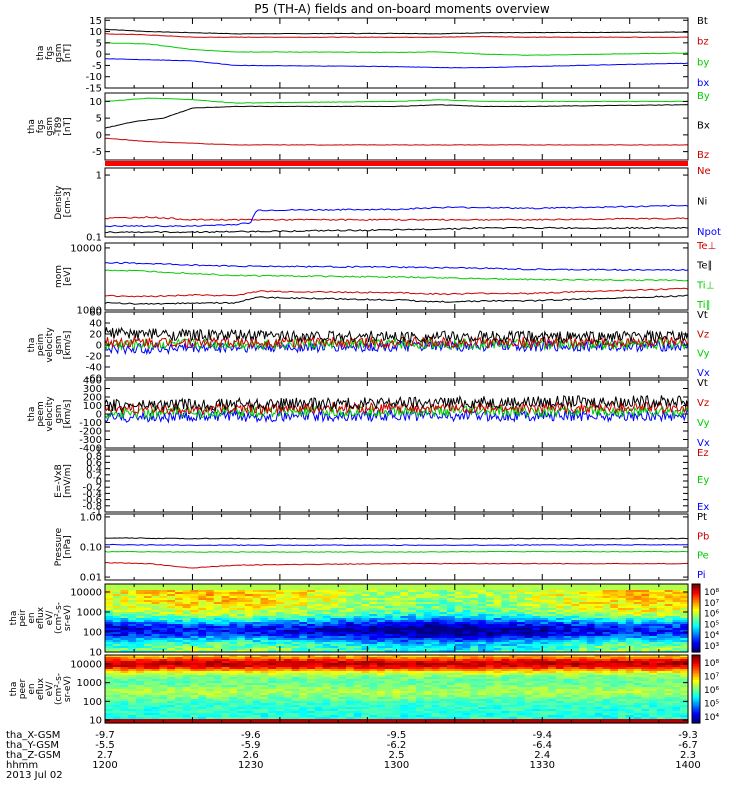 This screenshot has width=750, height=800. What do you see at coordinates (94, 457) in the screenshot?
I see `y-tick-label: 0.8` at bounding box center [94, 457].